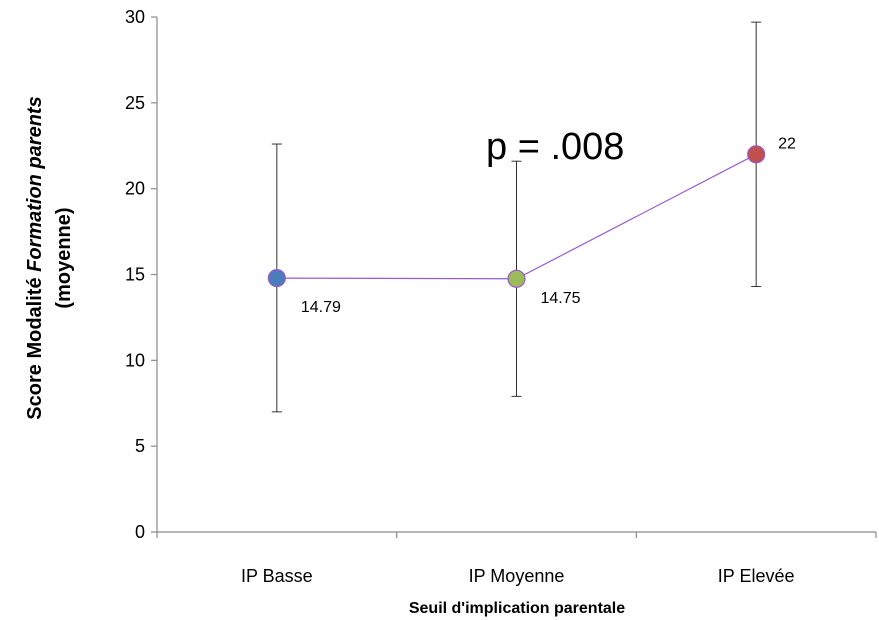 The height and width of the screenshot is (620, 879). What do you see at coordinates (135, 189) in the screenshot?
I see `y-tick-label: 20` at bounding box center [135, 189].